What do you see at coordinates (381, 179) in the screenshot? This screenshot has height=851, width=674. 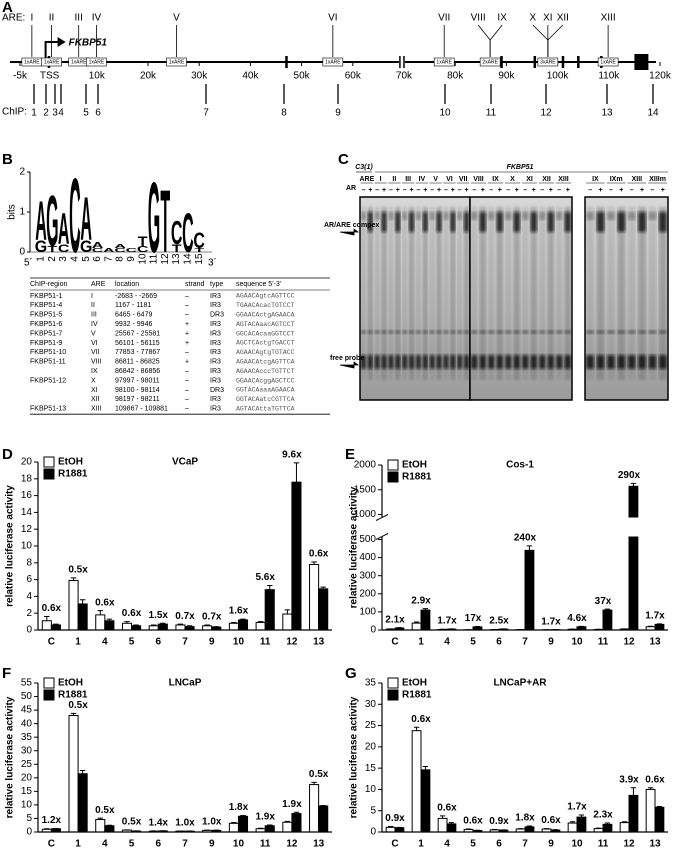 I see `lane-label: I` at bounding box center [381, 179].